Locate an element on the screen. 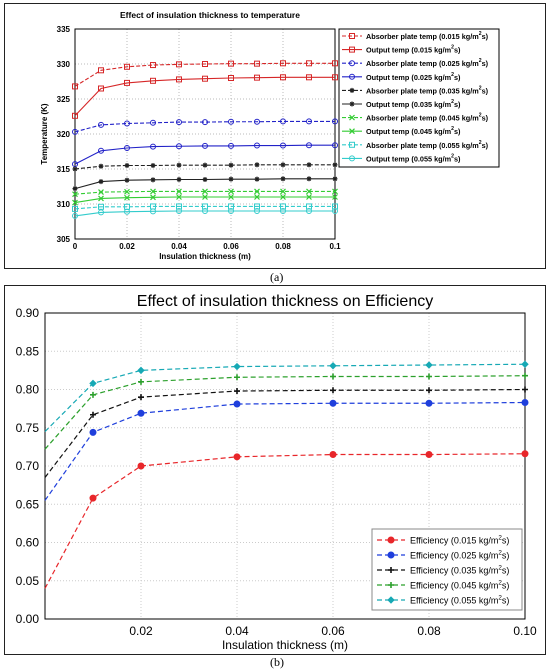 This screenshot has height=670, width=550. legend-label: Absorber plate temp (0.055 kg/m2s) is located at coordinates (427, 145).